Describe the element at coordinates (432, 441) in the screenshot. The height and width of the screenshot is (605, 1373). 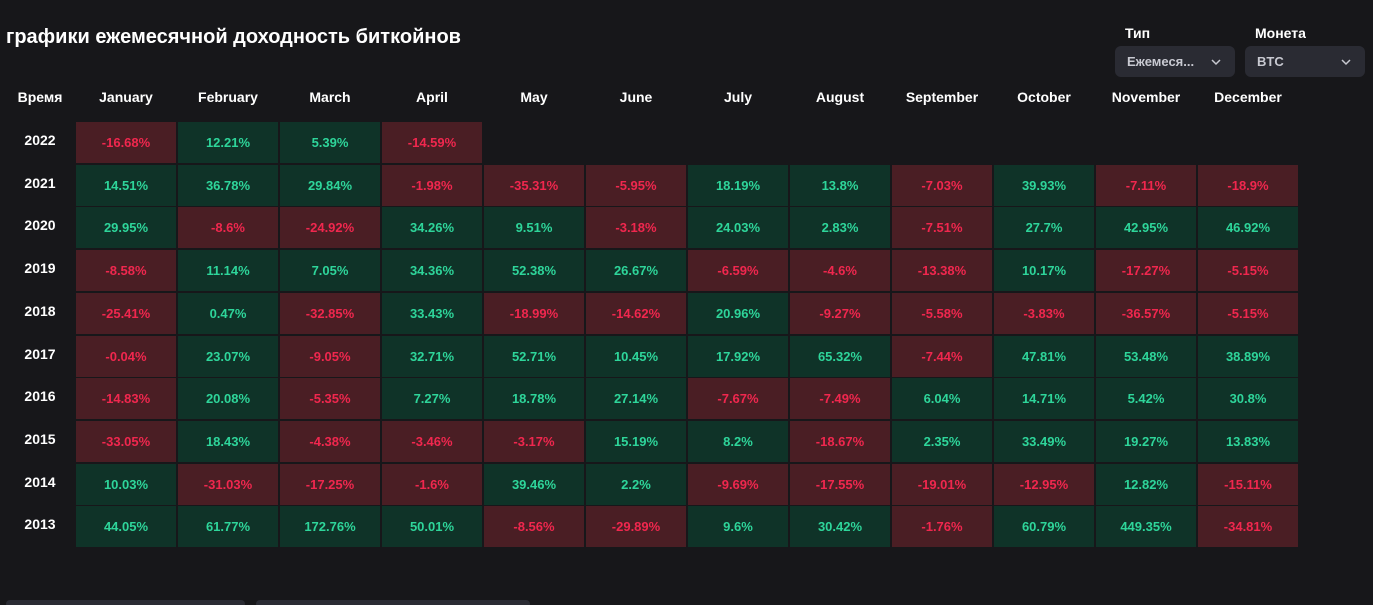
I see `return-cell: -3.46%` at that location.